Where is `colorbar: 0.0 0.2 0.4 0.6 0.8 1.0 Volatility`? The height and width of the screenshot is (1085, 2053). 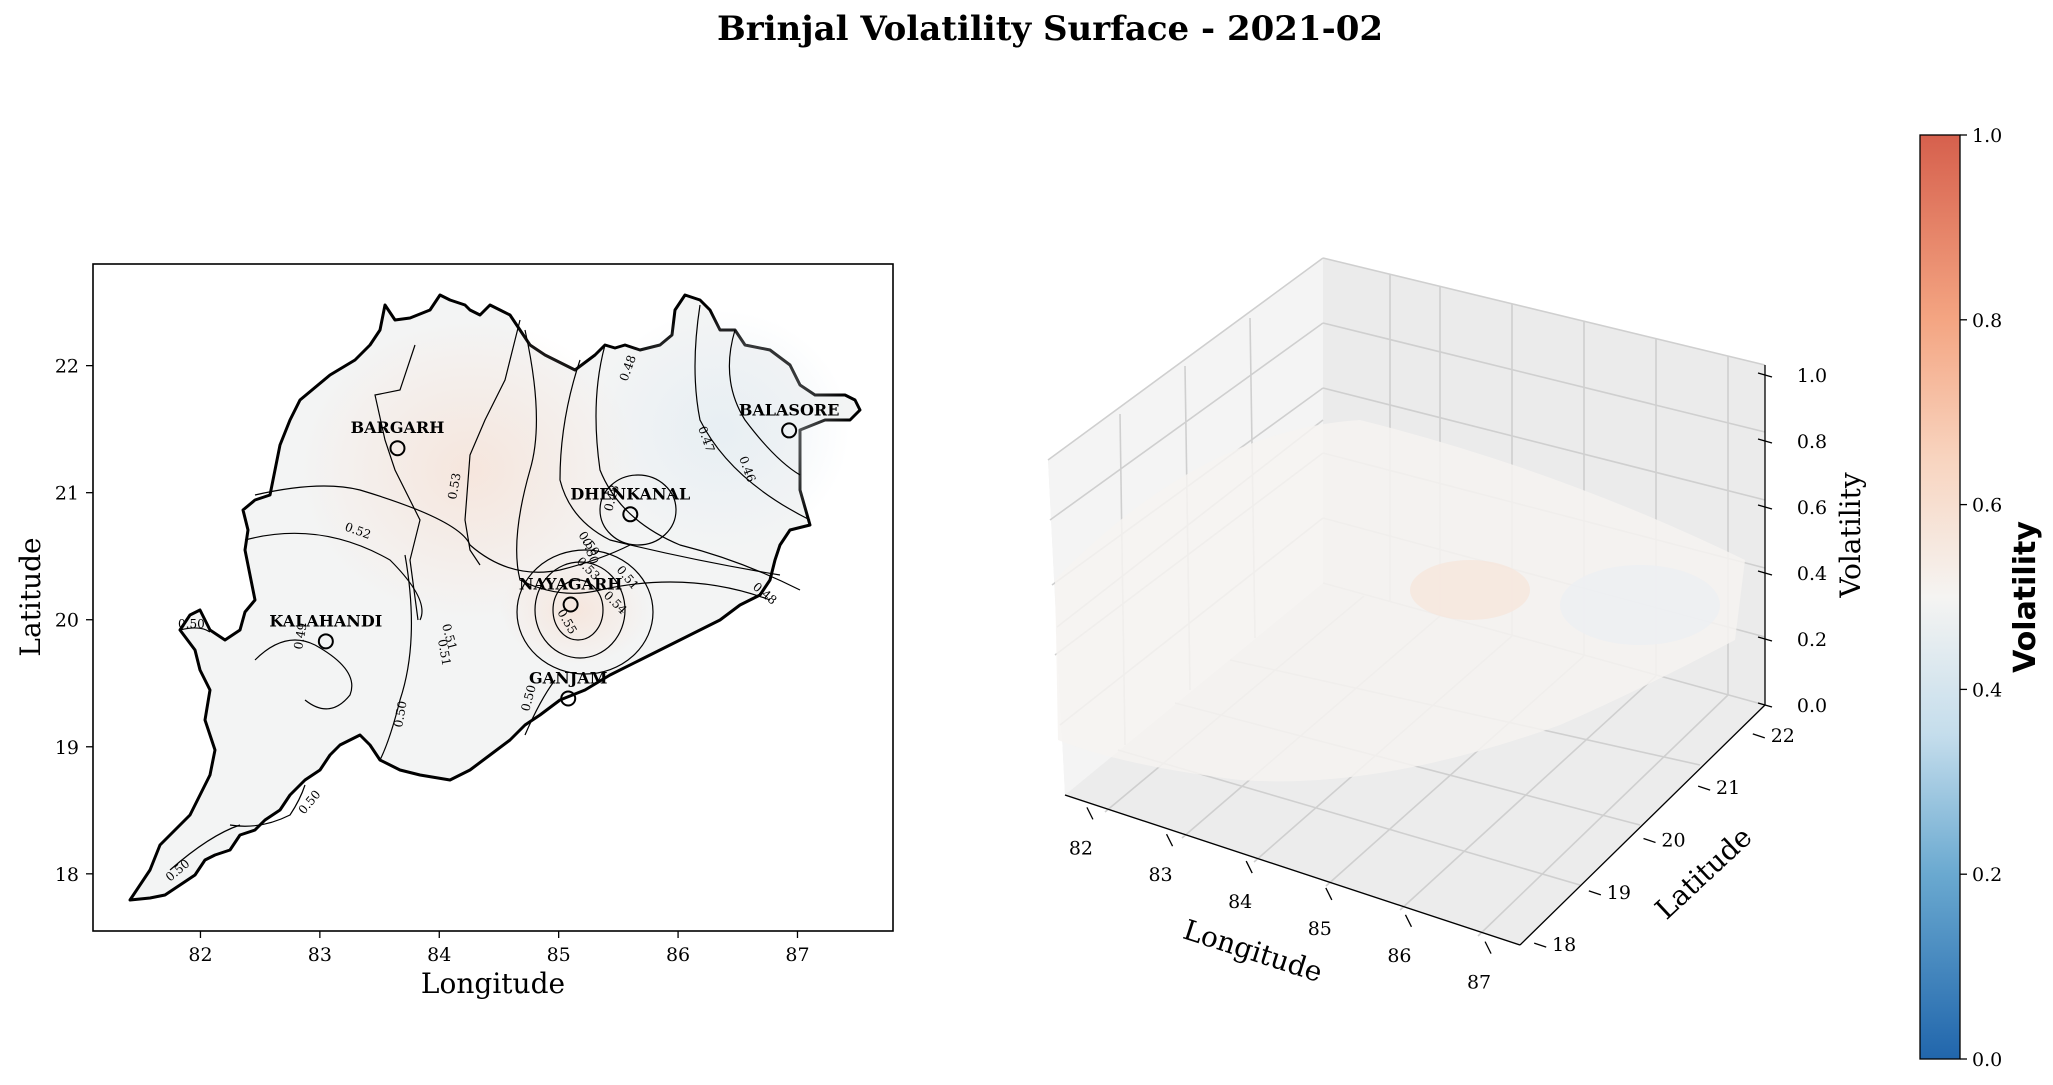
colorbar: 0.0 0.2 0.4 0.6 0.8 1.0 Volatility is located at coordinates (1981, 598).